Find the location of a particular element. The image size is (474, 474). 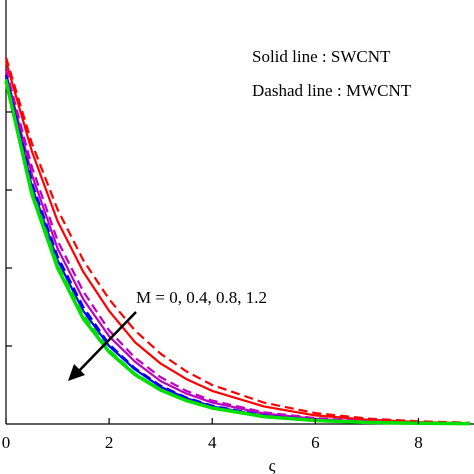

x-tick-label-2: 4 is located at coordinates (212, 442).